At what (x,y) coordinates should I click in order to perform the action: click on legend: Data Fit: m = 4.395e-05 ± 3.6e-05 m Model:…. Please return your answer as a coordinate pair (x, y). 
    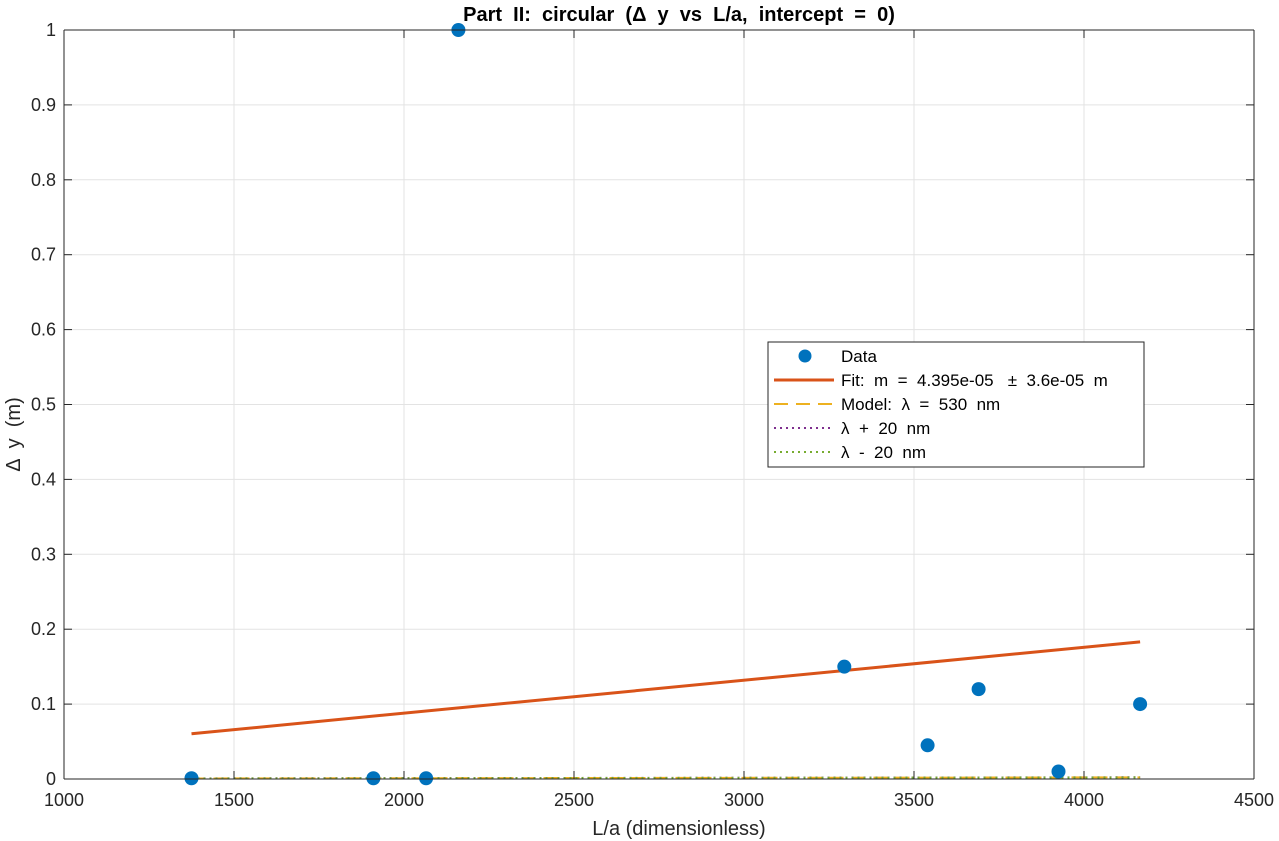
    Looking at the image, I should click on (956, 404).